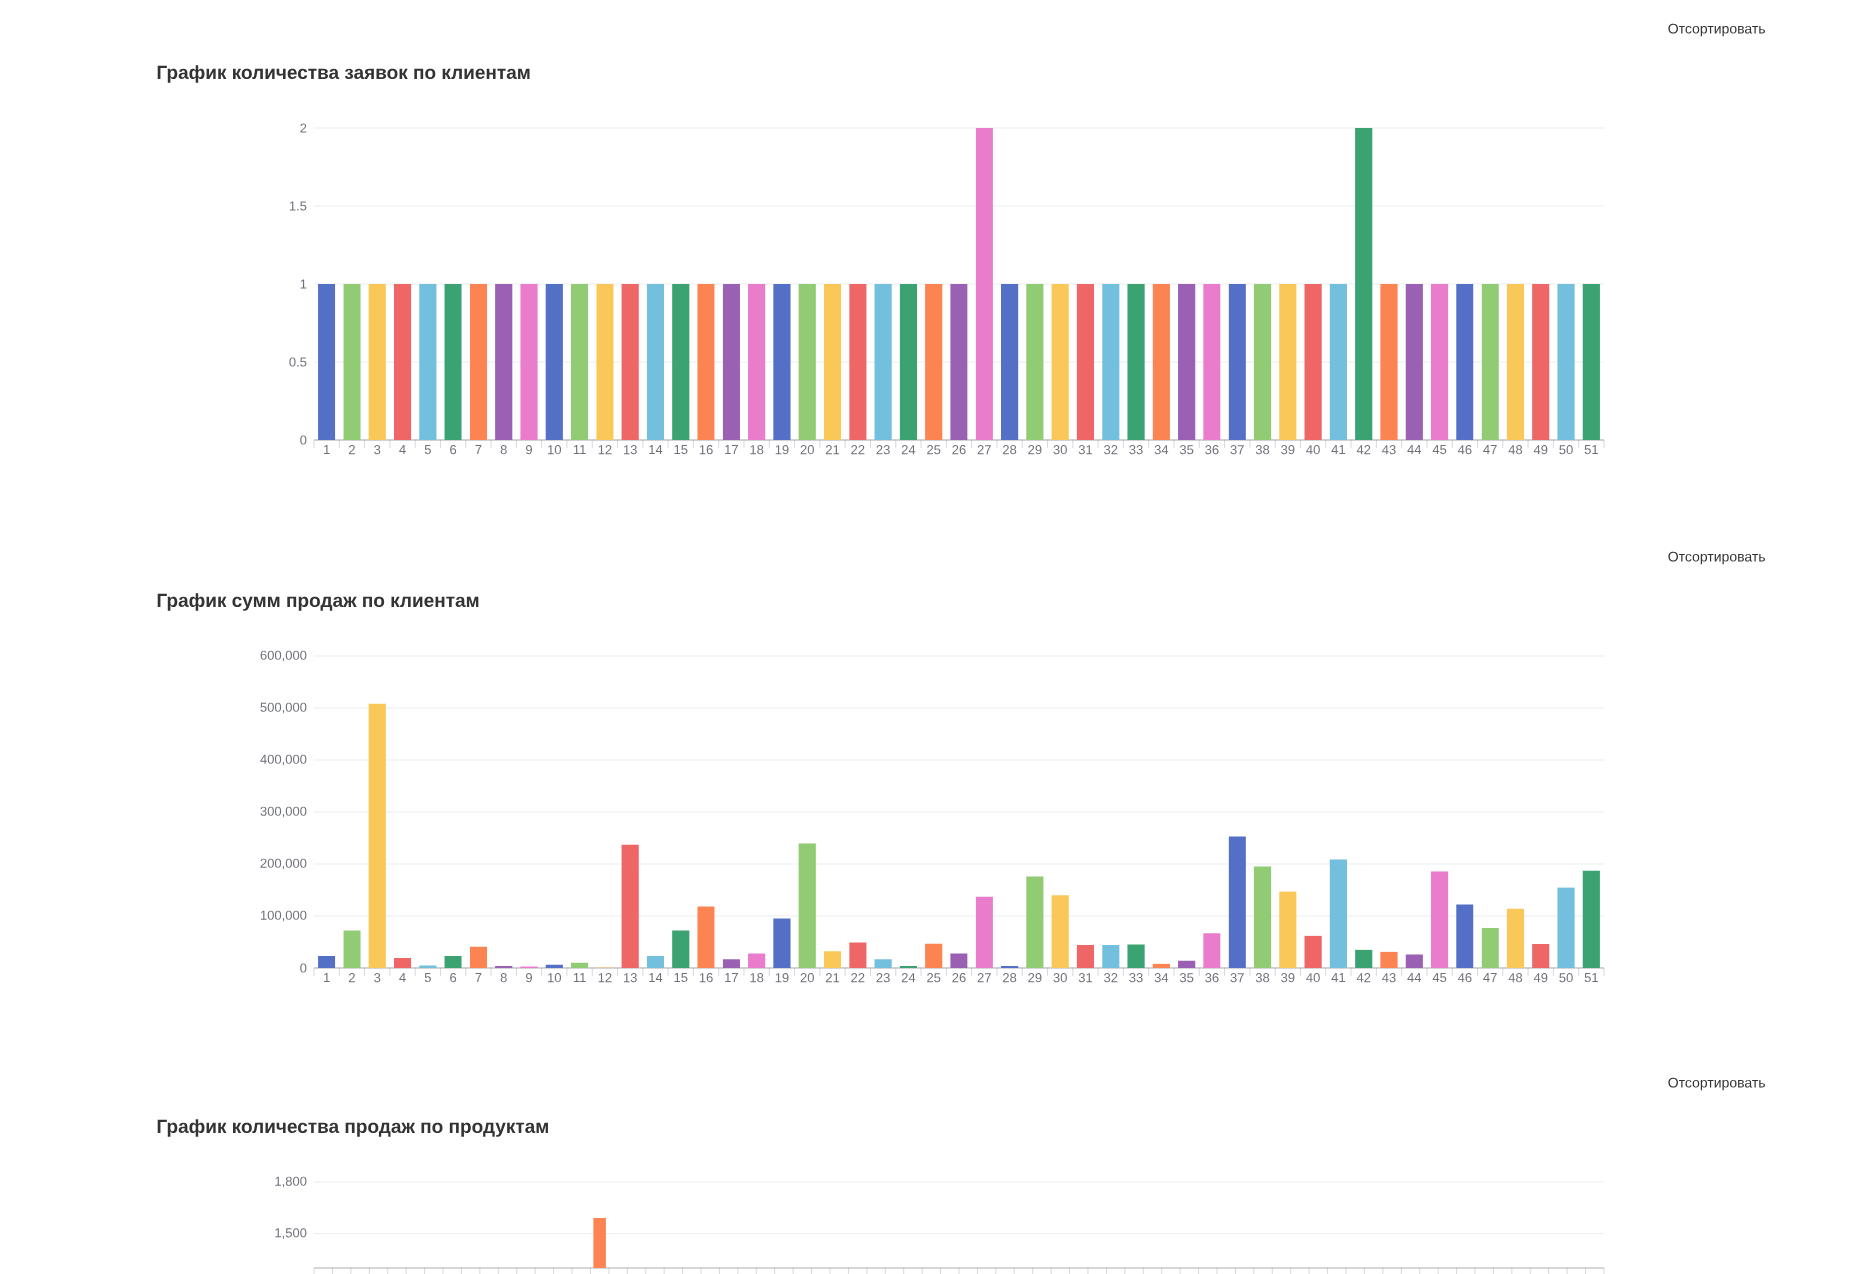 The width and height of the screenshot is (1870, 1274). Describe the element at coordinates (318, 602) in the screenshot. I see `chart-title: График сумм продаж по клиентам` at that location.